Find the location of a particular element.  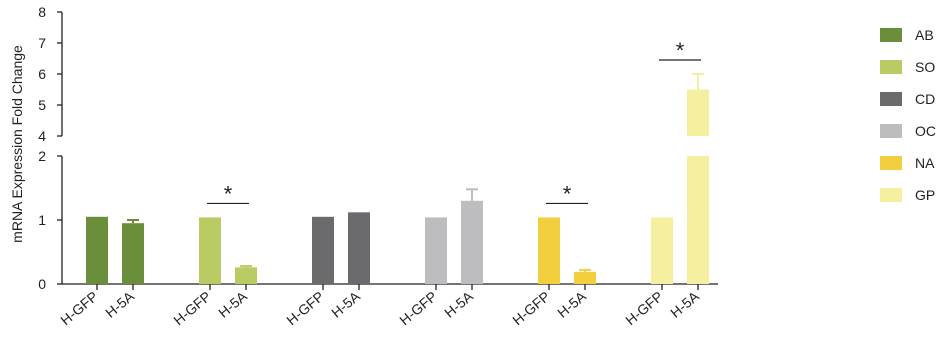

y-tick-label: 8 is located at coordinates (42, 12).